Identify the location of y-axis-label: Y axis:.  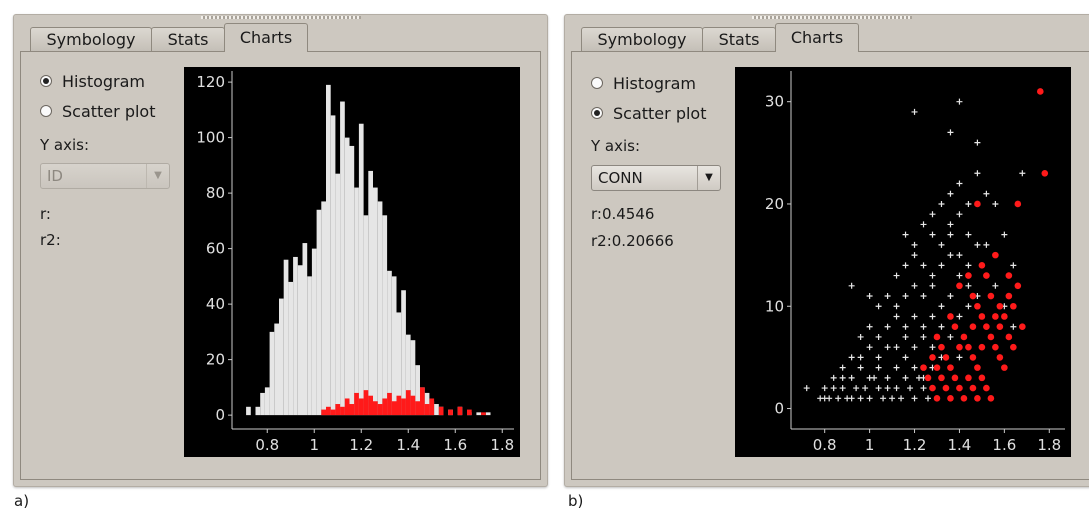
(616, 146).